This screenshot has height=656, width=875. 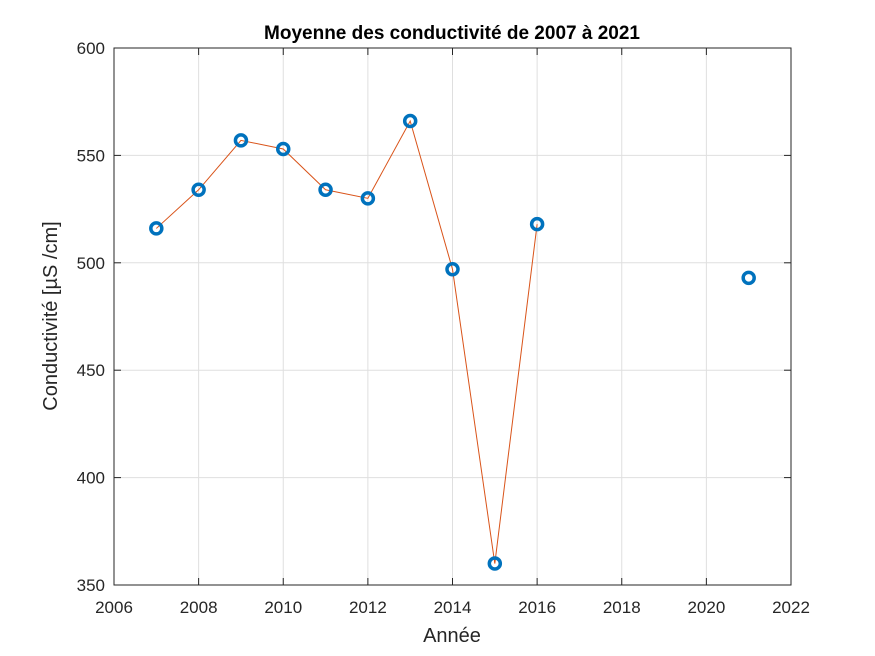 I want to click on y-tick-label: 500, so click(x=91, y=263).